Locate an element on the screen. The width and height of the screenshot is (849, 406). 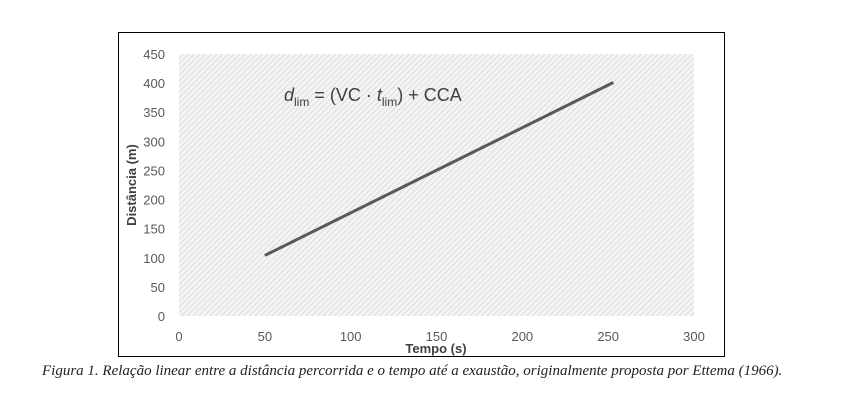
y-tick-label: 350 is located at coordinates (154, 112).